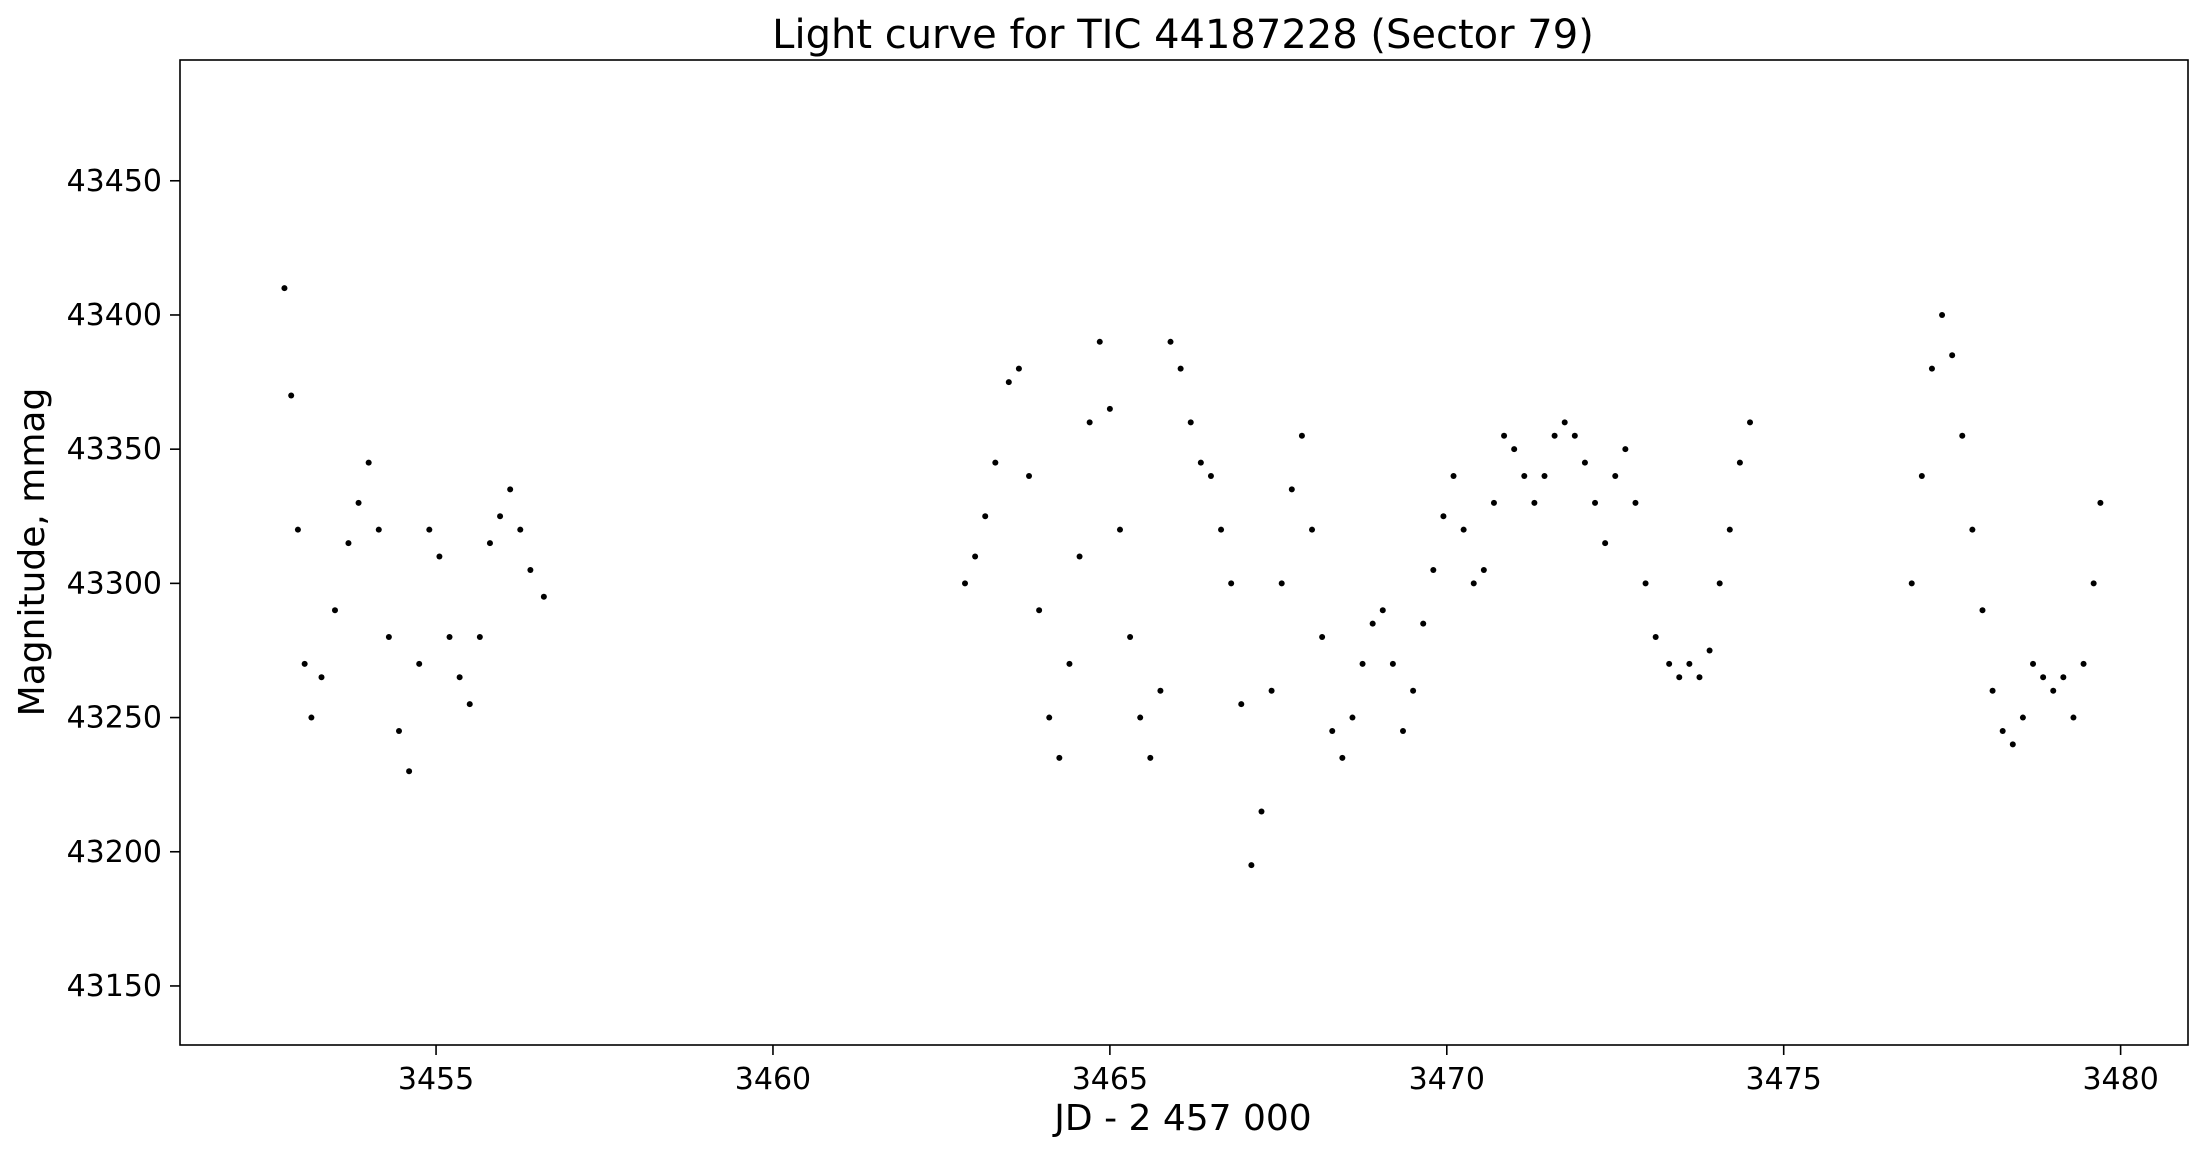 The height and width of the screenshot is (1152, 2199). I want to click on y-axis-ticks: 43150 43200 43250 43300 43350 43400 43450, so click(123, 584).